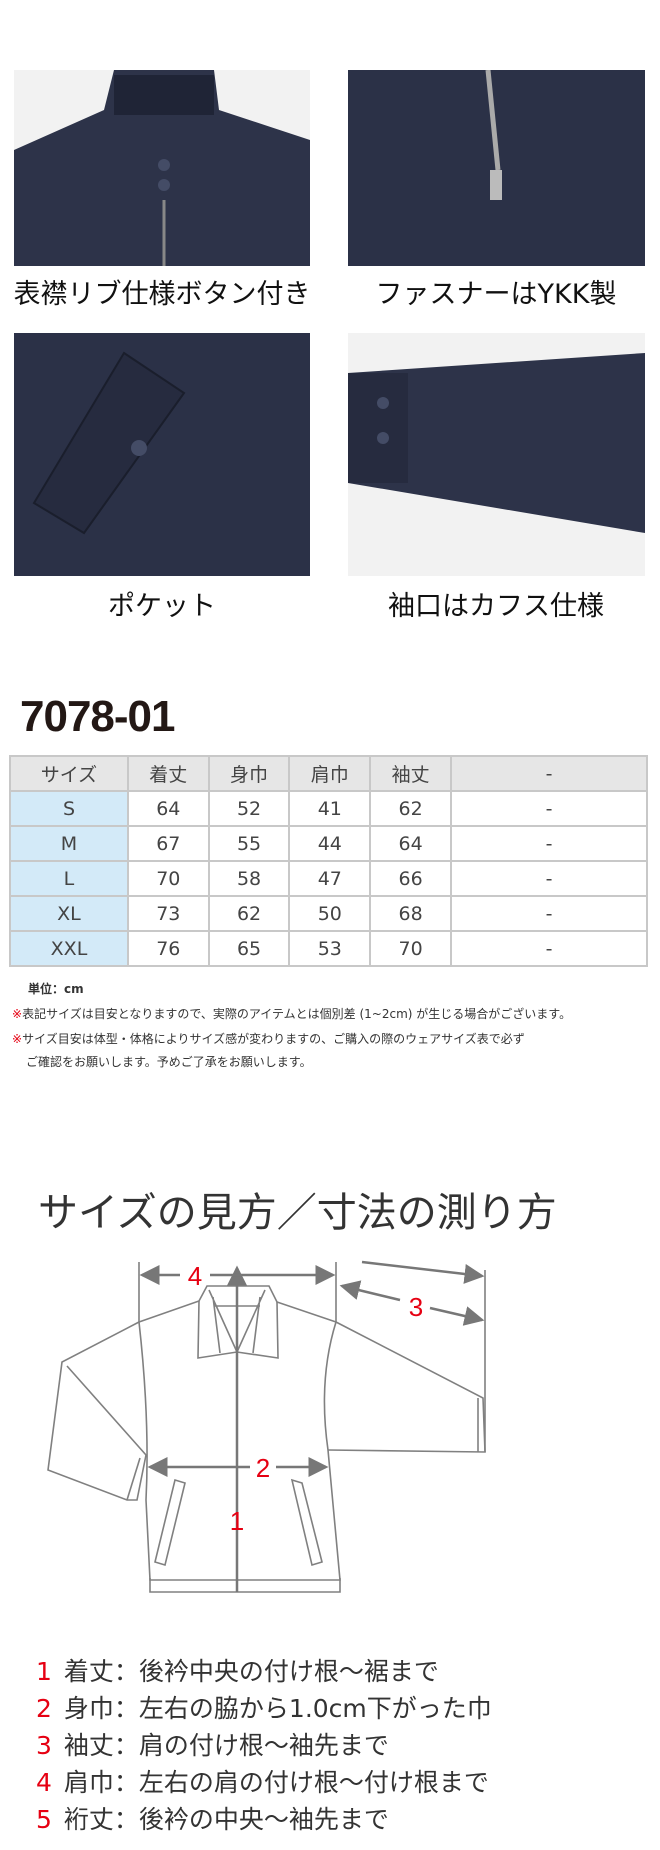 This screenshot has width=660, height=1850. I want to click on value-cell: 50, so click(330, 913).